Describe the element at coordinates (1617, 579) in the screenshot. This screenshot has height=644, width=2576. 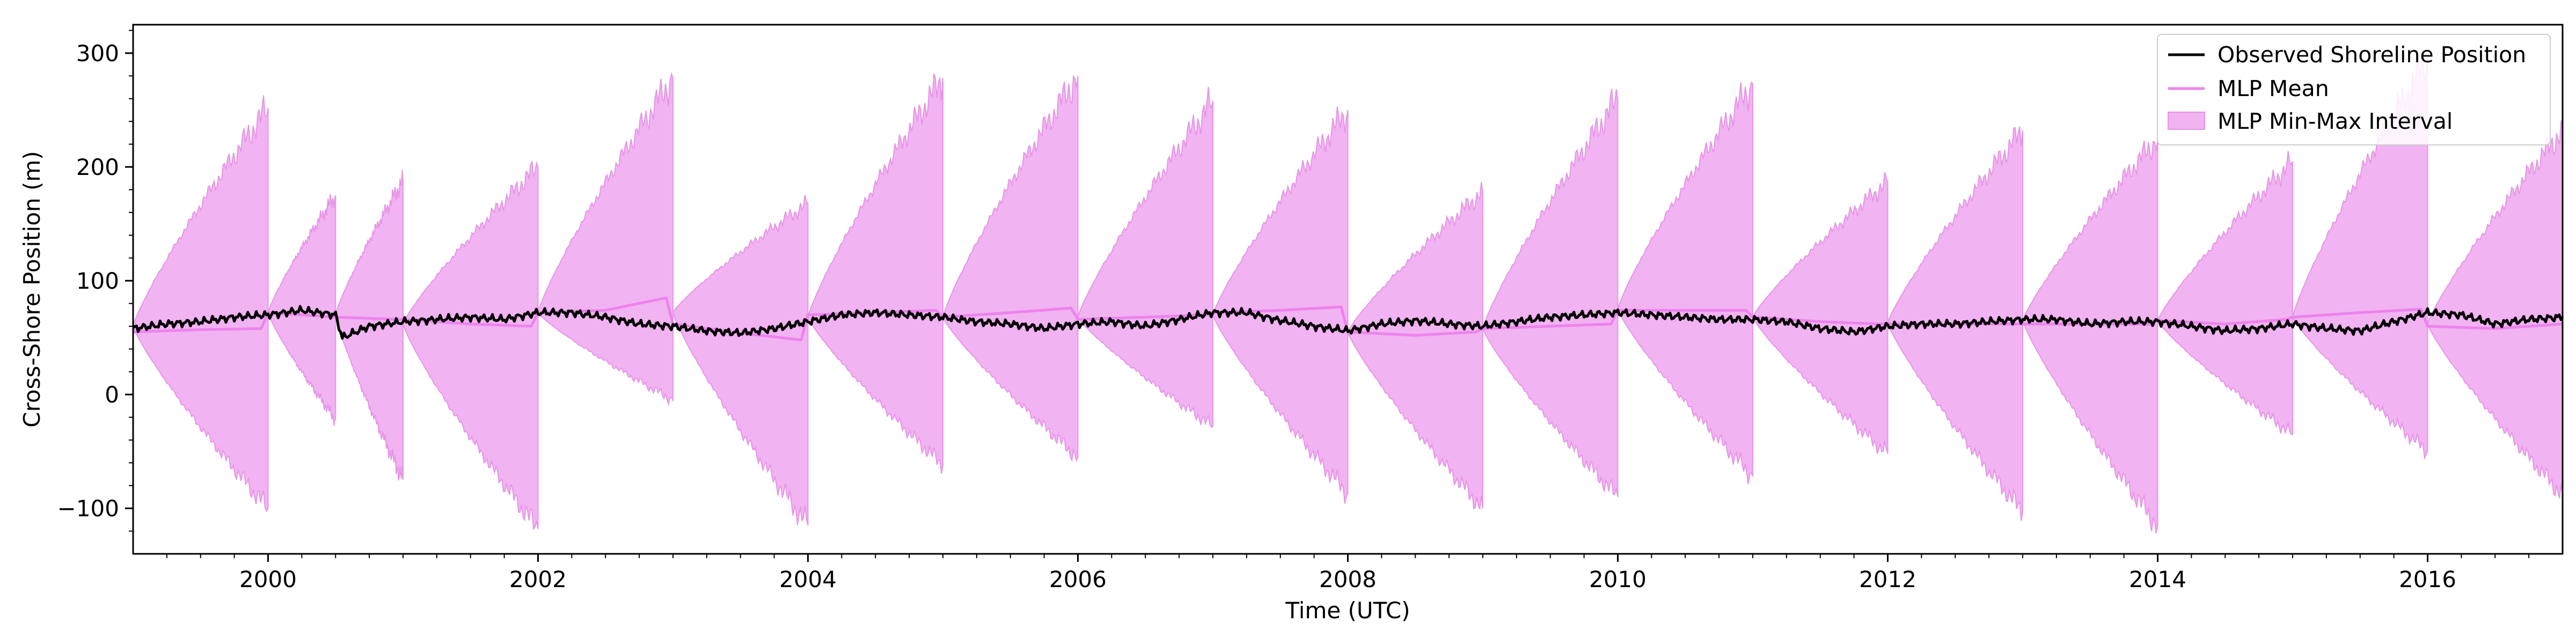
I see `x-tick-label: 2010` at that location.